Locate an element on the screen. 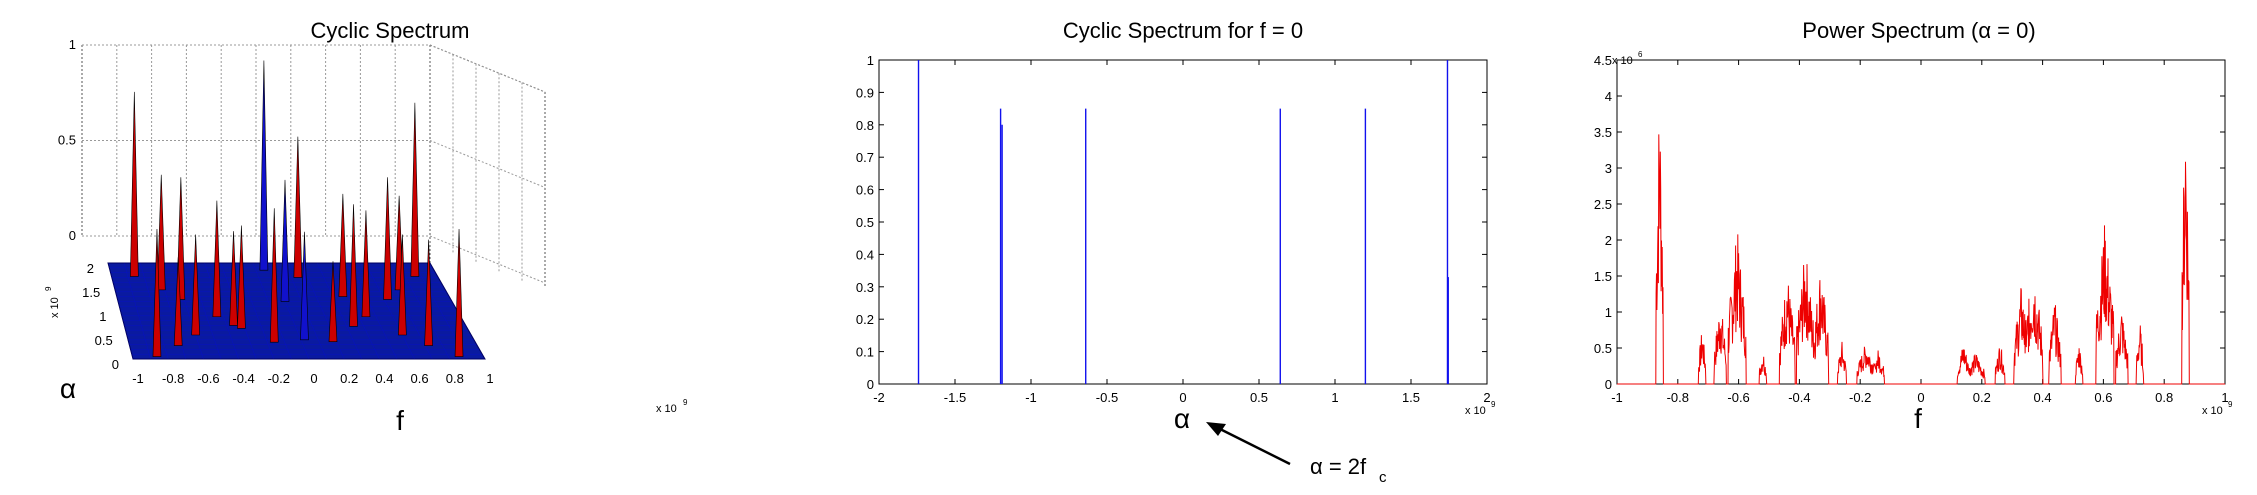 The height and width of the screenshot is (495, 2257). x-tick-label: -0.5 is located at coordinates (1107, 397).